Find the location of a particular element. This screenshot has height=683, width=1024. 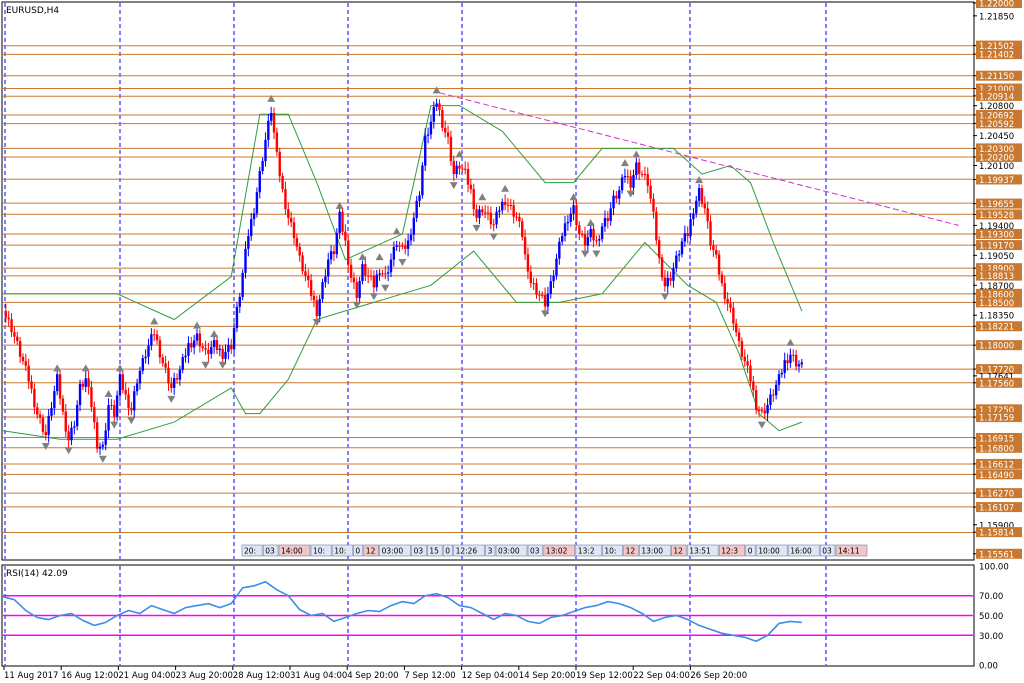

price-tag-label: 1.20914 is located at coordinates (996, 97).